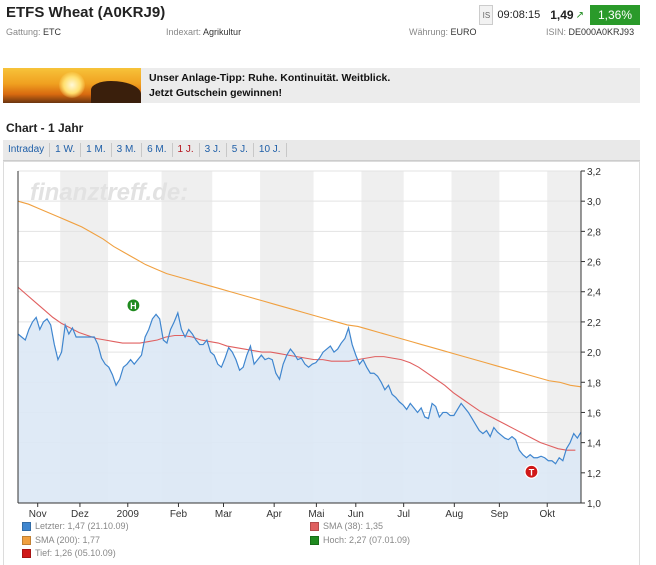 The width and height of the screenshot is (656, 565). Describe the element at coordinates (240, 150) in the screenshot. I see `tab-5j: 5 J.` at that location.